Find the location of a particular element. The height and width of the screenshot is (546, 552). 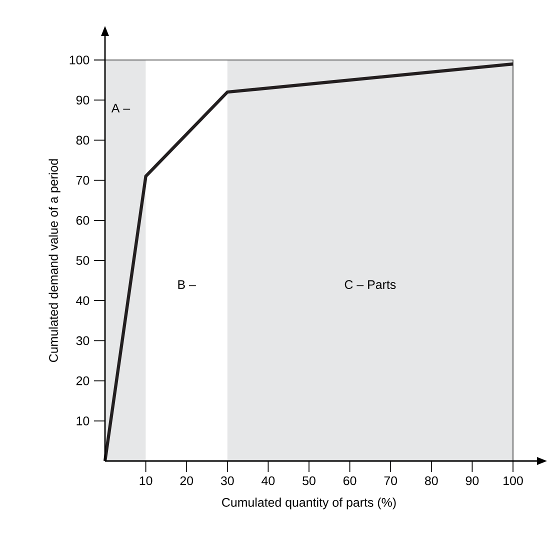

y-axis-title: Cumulated demand value of a period is located at coordinates (54, 260).